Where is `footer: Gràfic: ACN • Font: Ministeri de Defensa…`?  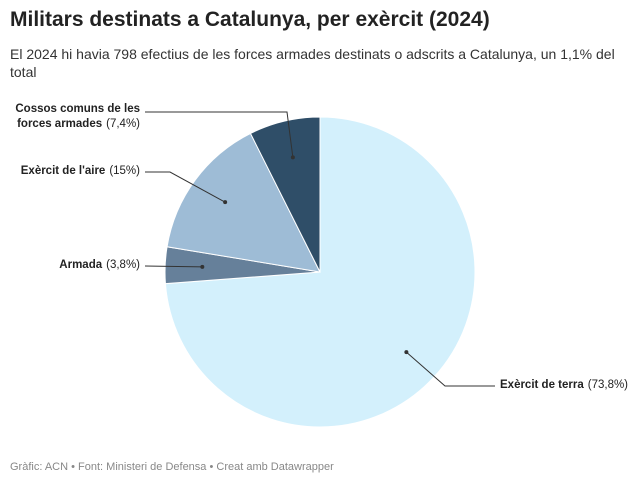
footer: Gràfic: ACN • Font: Ministeri de Defensa… is located at coordinates (172, 467).